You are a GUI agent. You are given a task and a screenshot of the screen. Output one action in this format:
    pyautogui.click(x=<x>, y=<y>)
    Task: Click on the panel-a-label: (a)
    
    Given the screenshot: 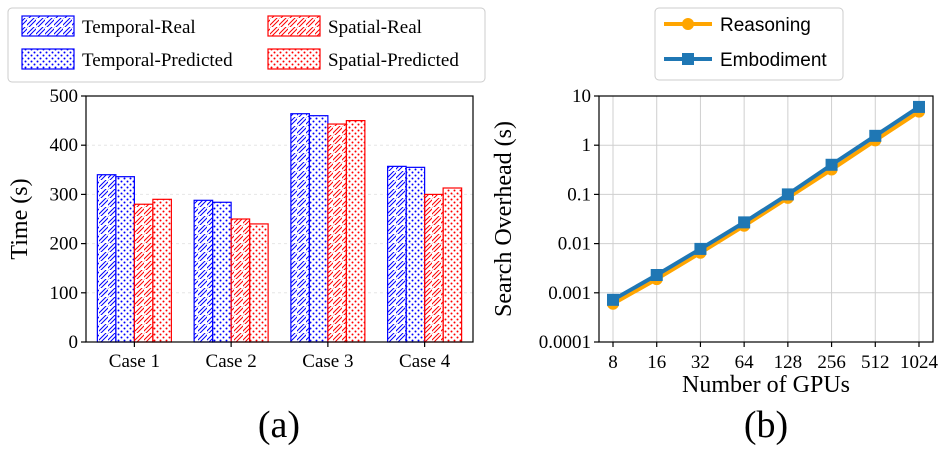 What is the action you would take?
    pyautogui.click(x=279, y=425)
    